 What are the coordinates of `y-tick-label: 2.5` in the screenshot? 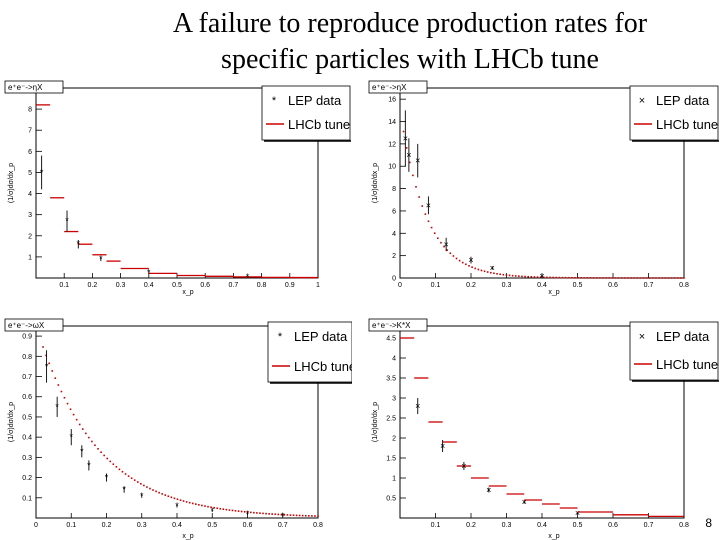 It's located at (391, 419).